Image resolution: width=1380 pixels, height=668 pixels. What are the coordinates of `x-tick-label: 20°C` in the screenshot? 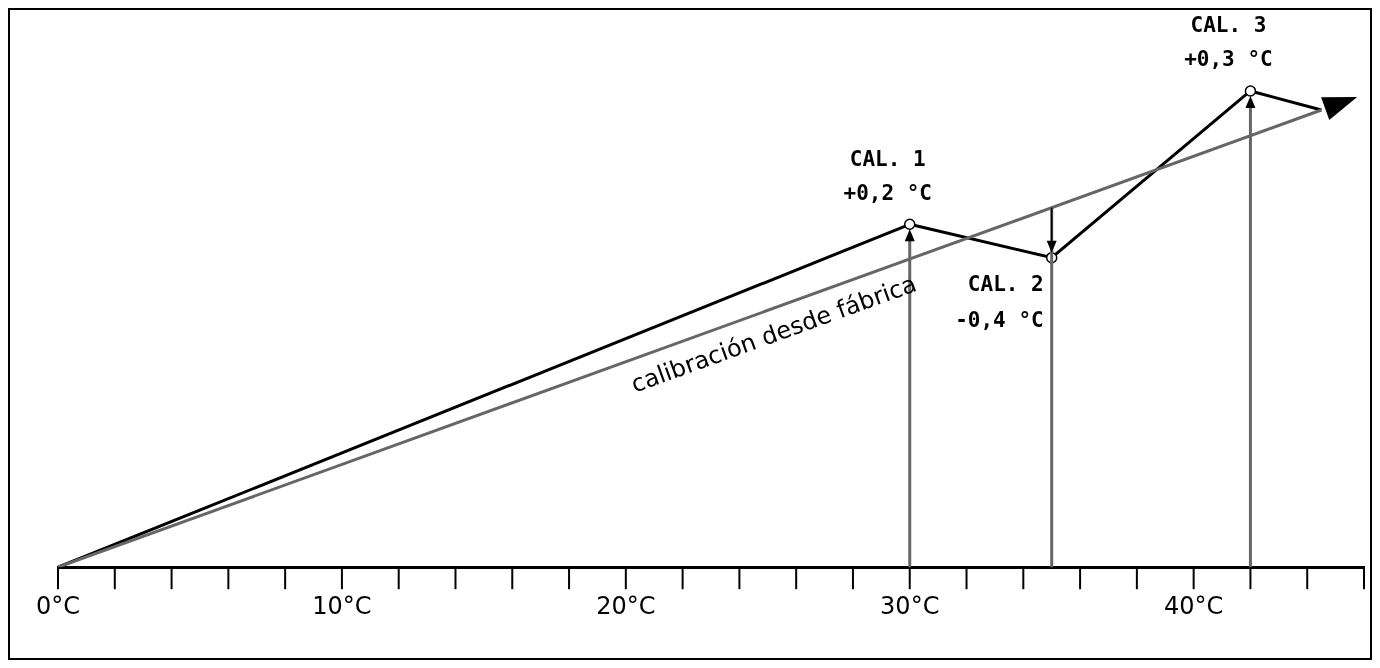 It's located at (626, 605).